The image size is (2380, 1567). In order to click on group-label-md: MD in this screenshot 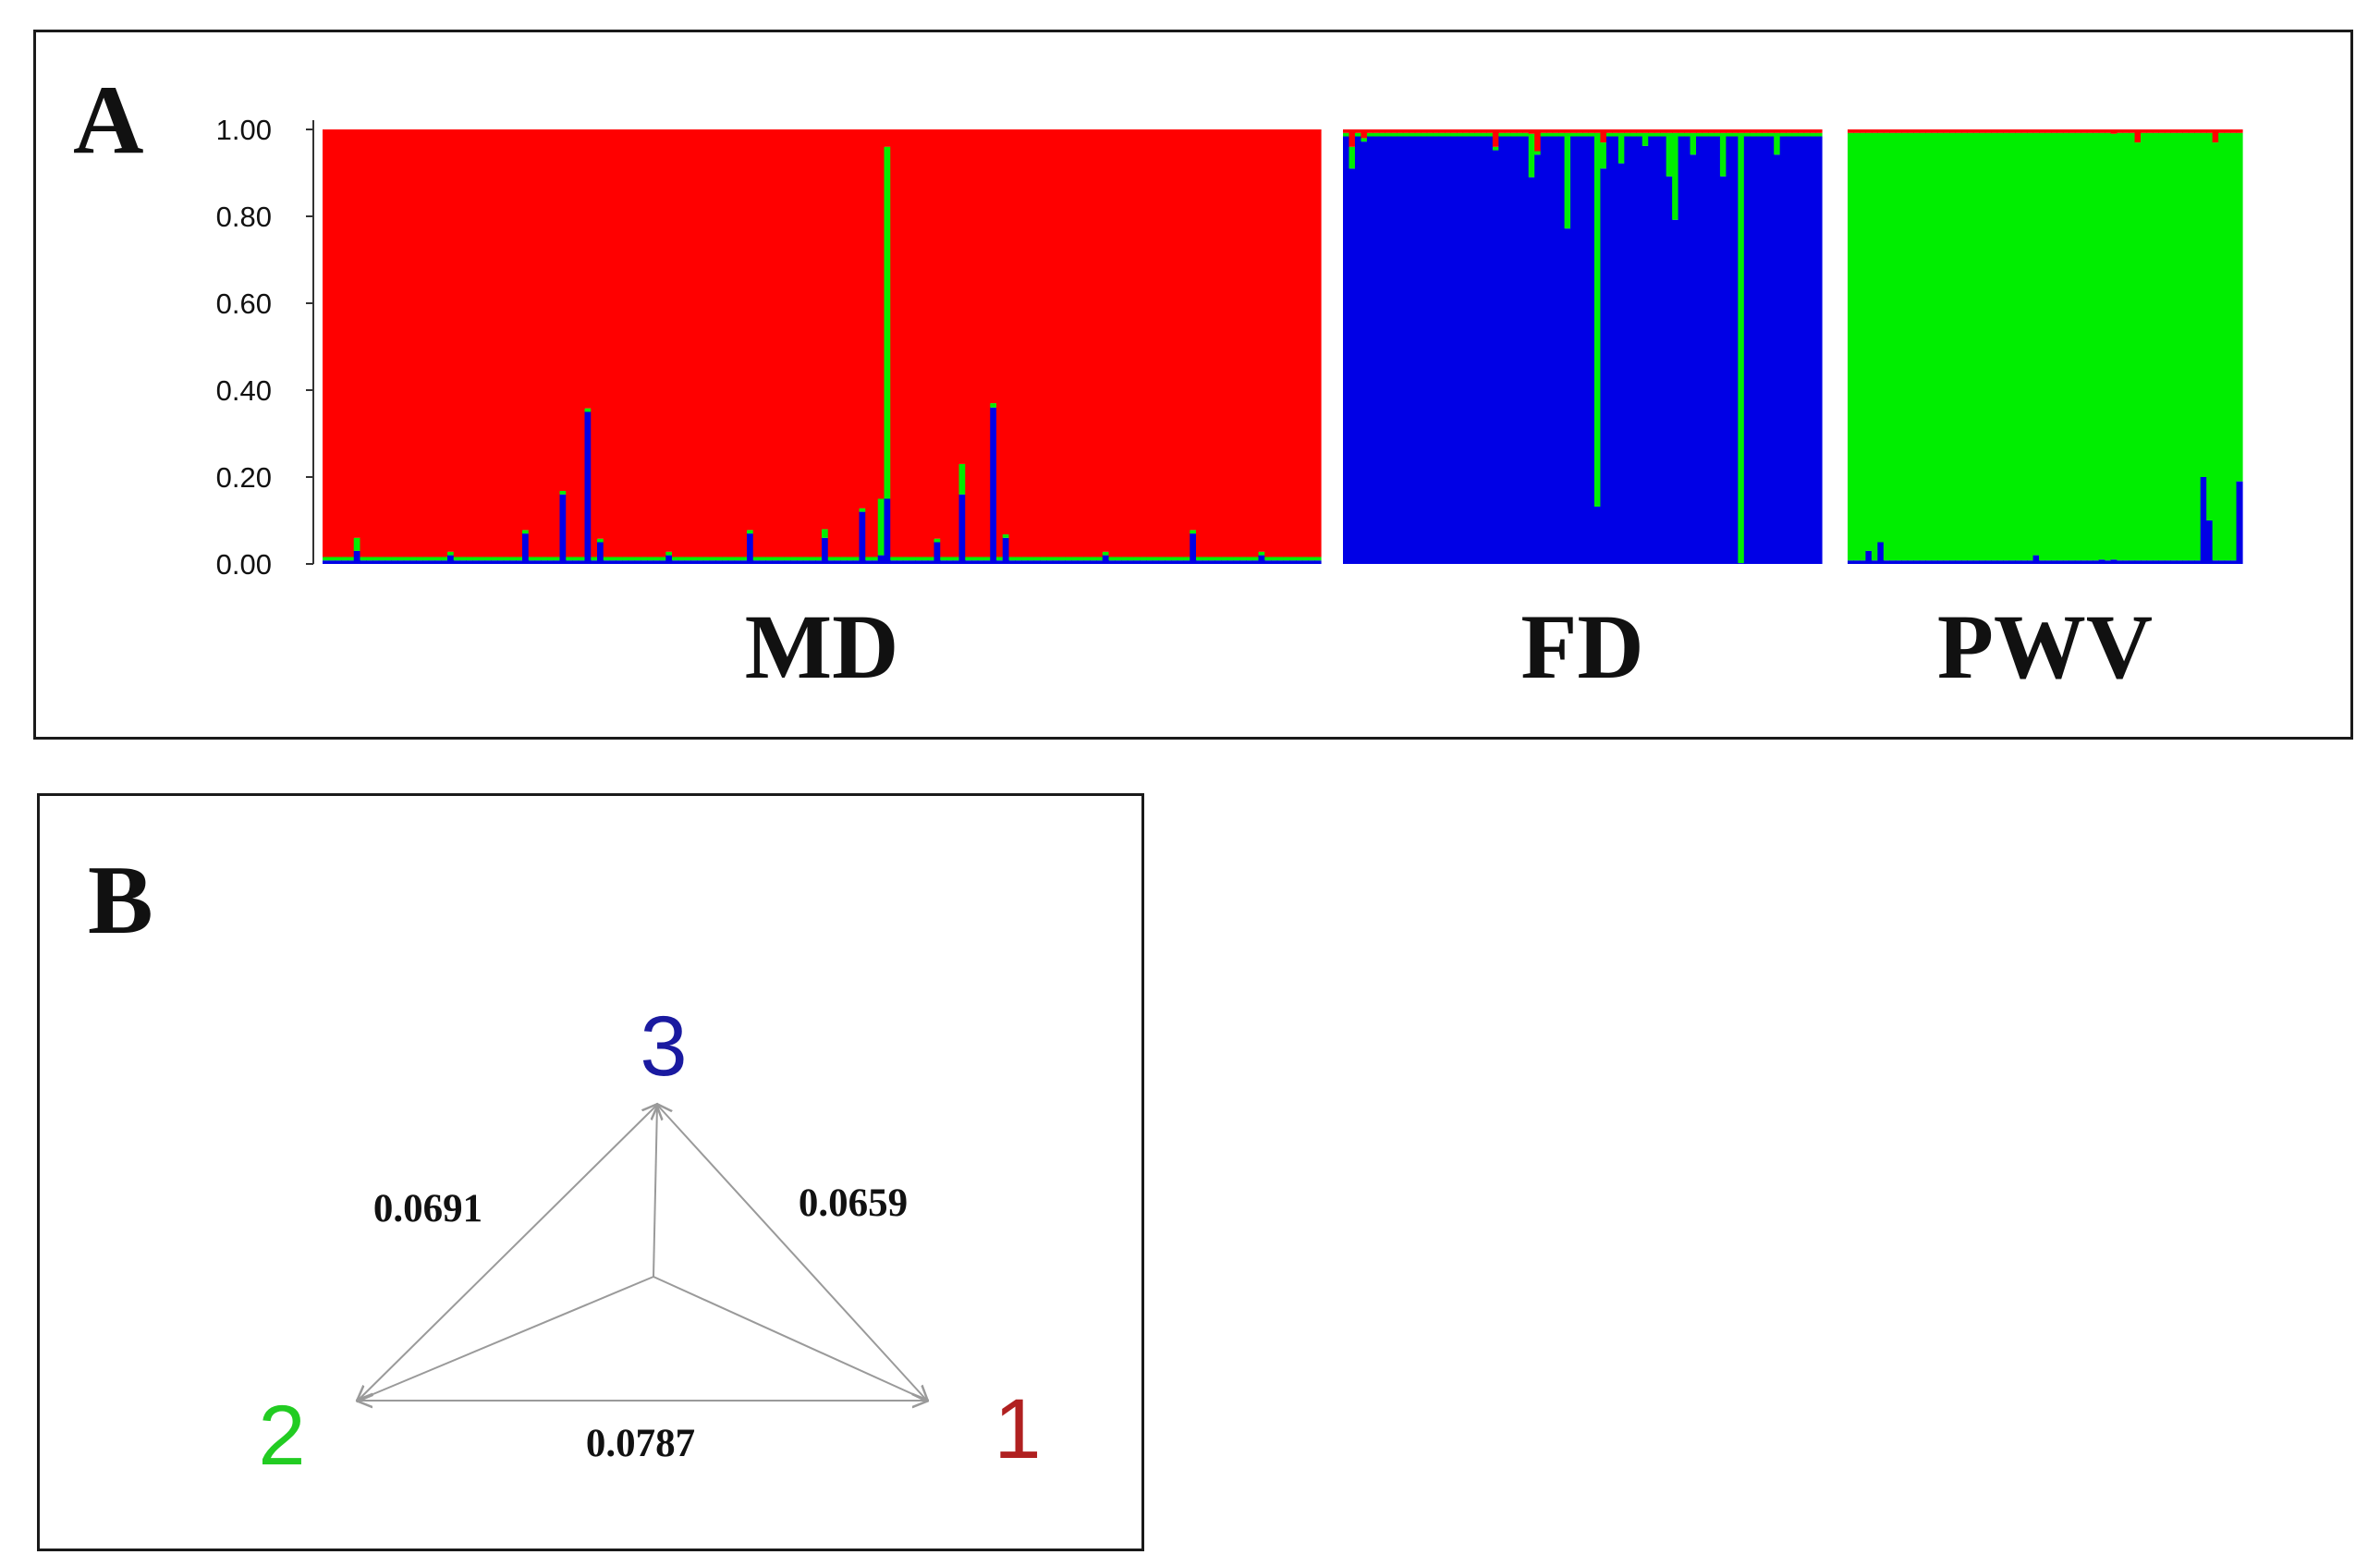, I will do `click(822, 647)`.